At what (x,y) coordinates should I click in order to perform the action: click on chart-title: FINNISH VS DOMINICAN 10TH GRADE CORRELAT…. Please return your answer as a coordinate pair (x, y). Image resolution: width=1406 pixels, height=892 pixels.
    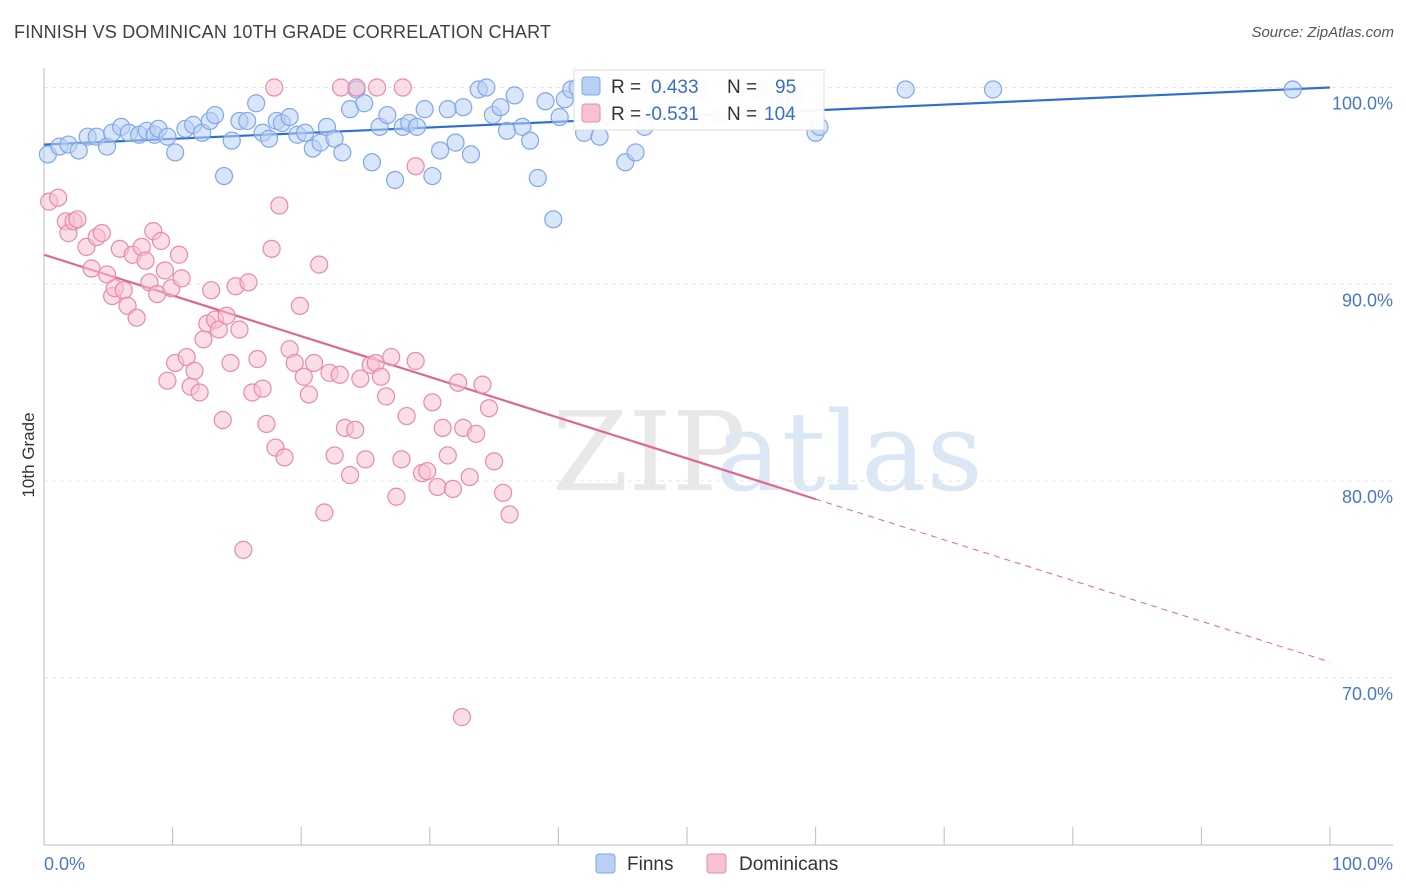
    Looking at the image, I should click on (283, 32).